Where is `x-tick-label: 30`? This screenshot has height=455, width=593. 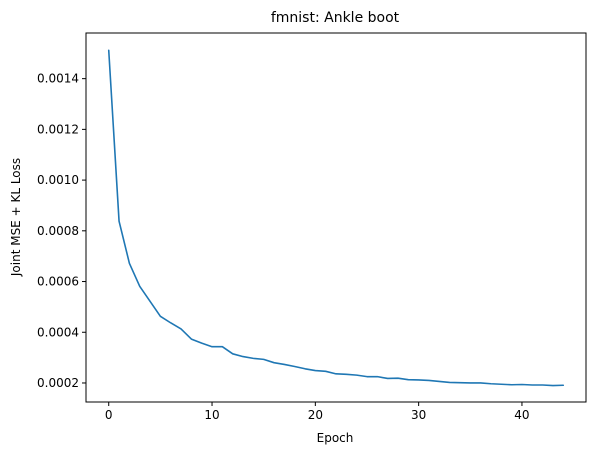
x-tick-label: 30 is located at coordinates (418, 415).